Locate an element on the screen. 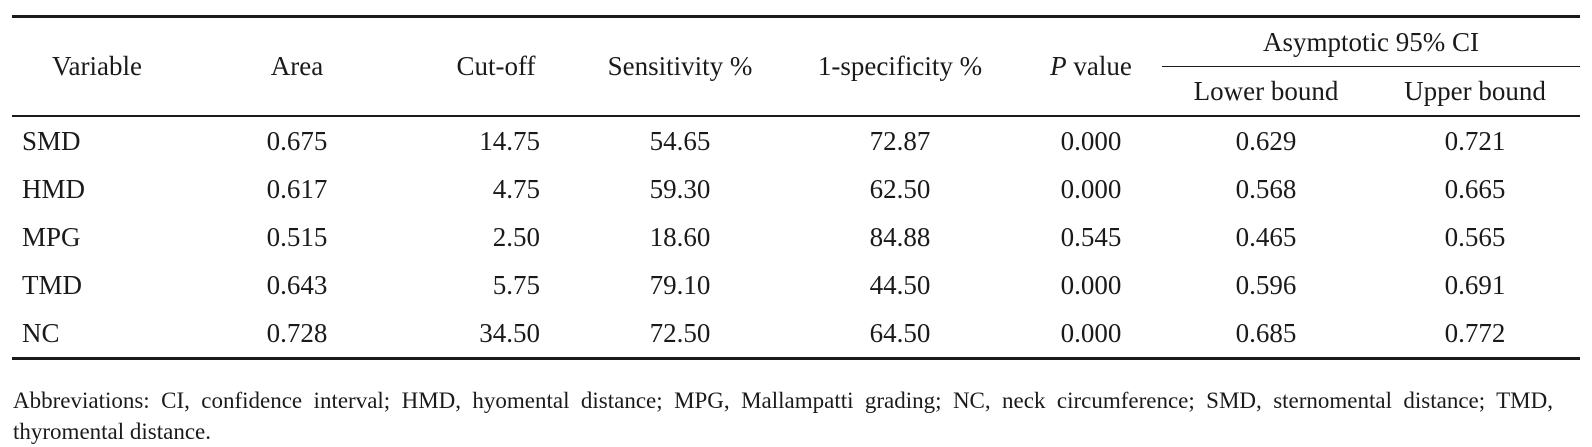 The width and height of the screenshot is (1592, 447). cell-cutoff: 4.75 is located at coordinates (516, 188).